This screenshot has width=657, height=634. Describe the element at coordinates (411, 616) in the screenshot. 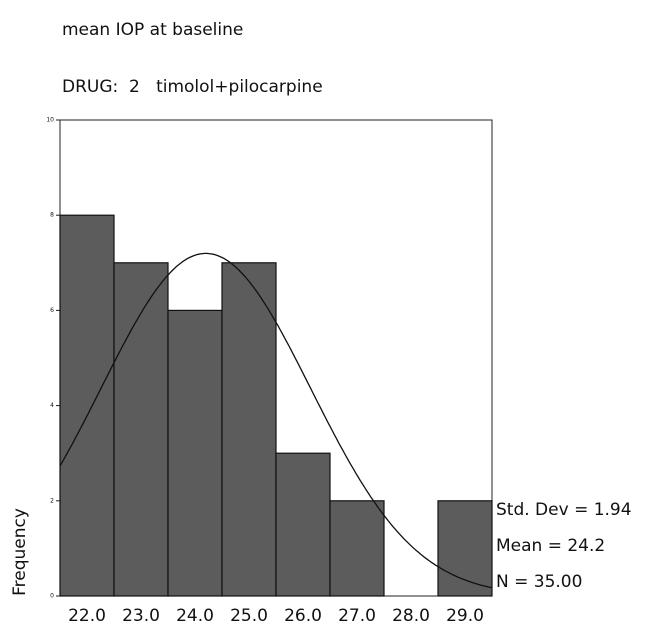

I see `x-tick-label: 28.0` at that location.